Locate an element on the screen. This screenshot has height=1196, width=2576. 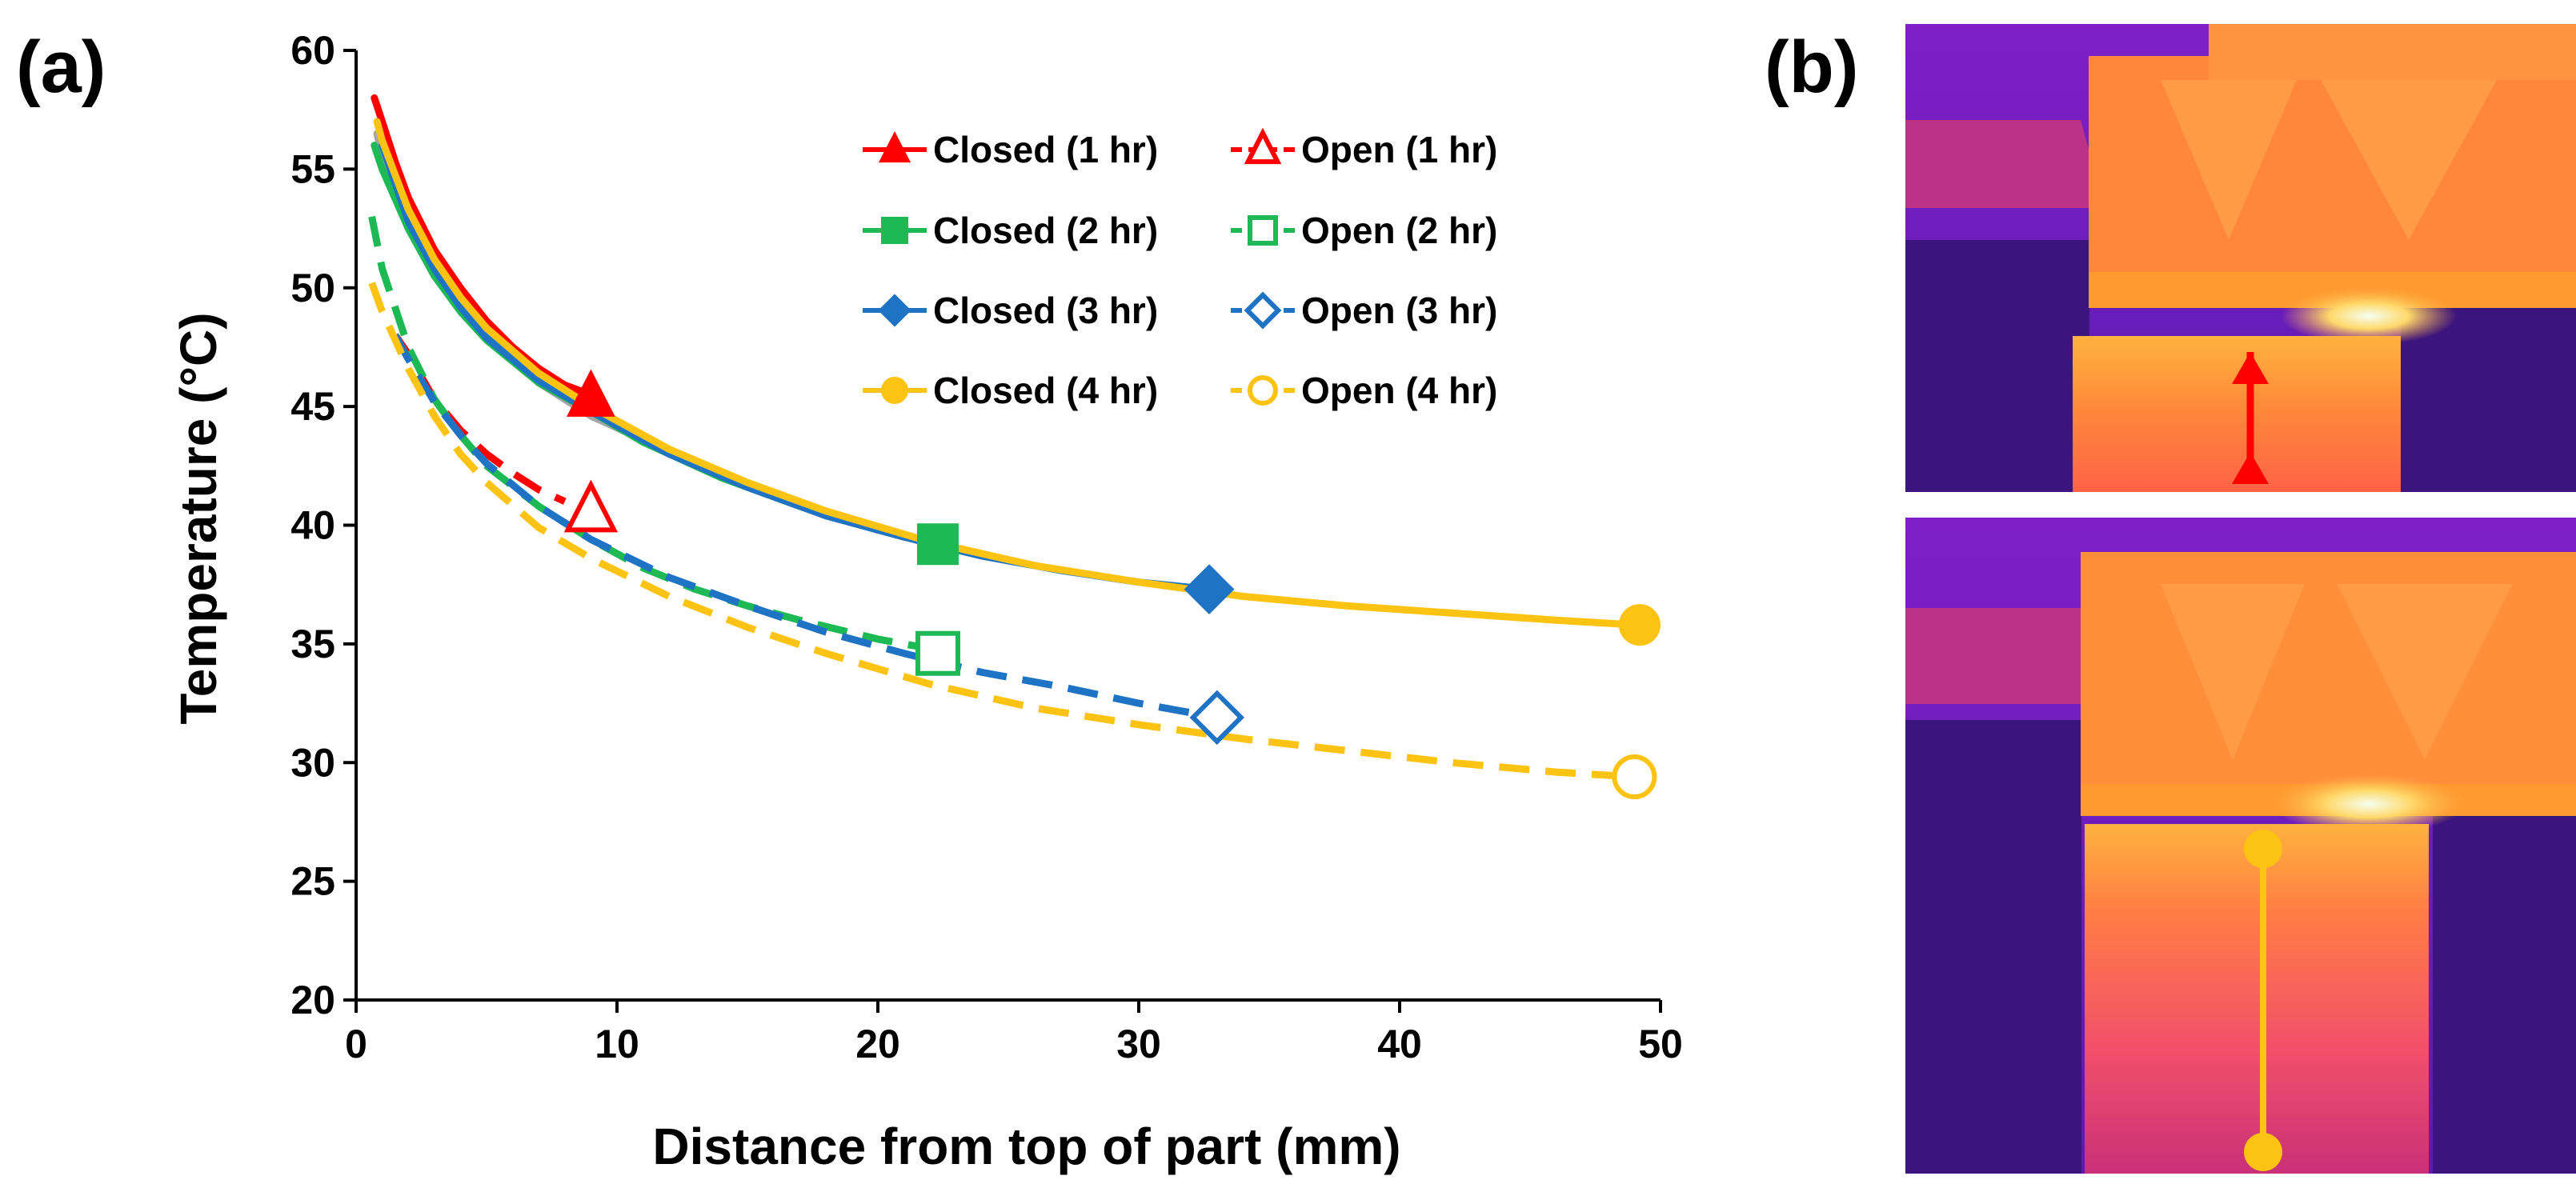
end-marker-closed-1-hr is located at coordinates (591, 393).